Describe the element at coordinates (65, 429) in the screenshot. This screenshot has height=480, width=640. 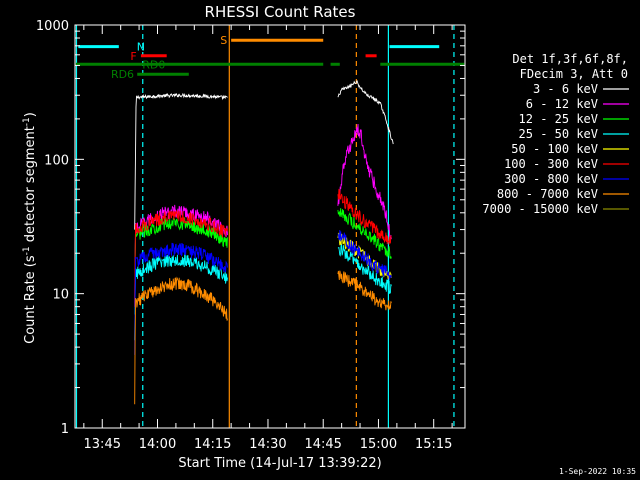
I see `y-tick-label: 1` at that location.